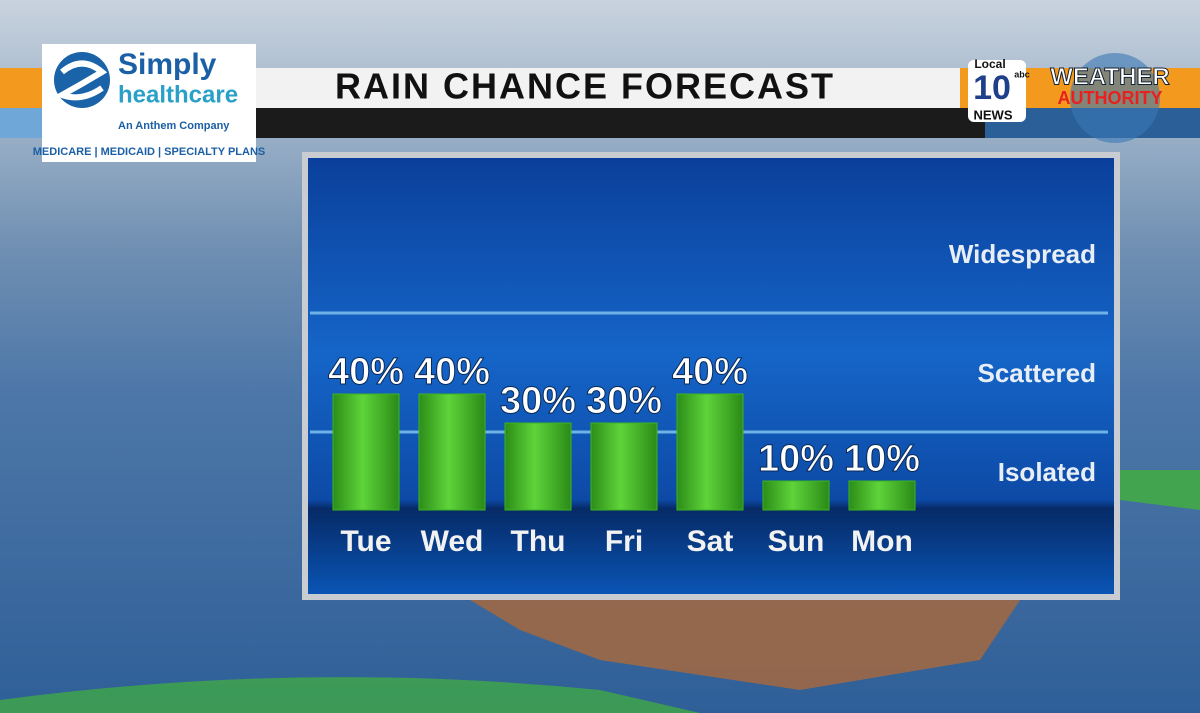 The image size is (1200, 713). What do you see at coordinates (452, 541) in the screenshot?
I see `x-tick-label: Wed` at bounding box center [452, 541].